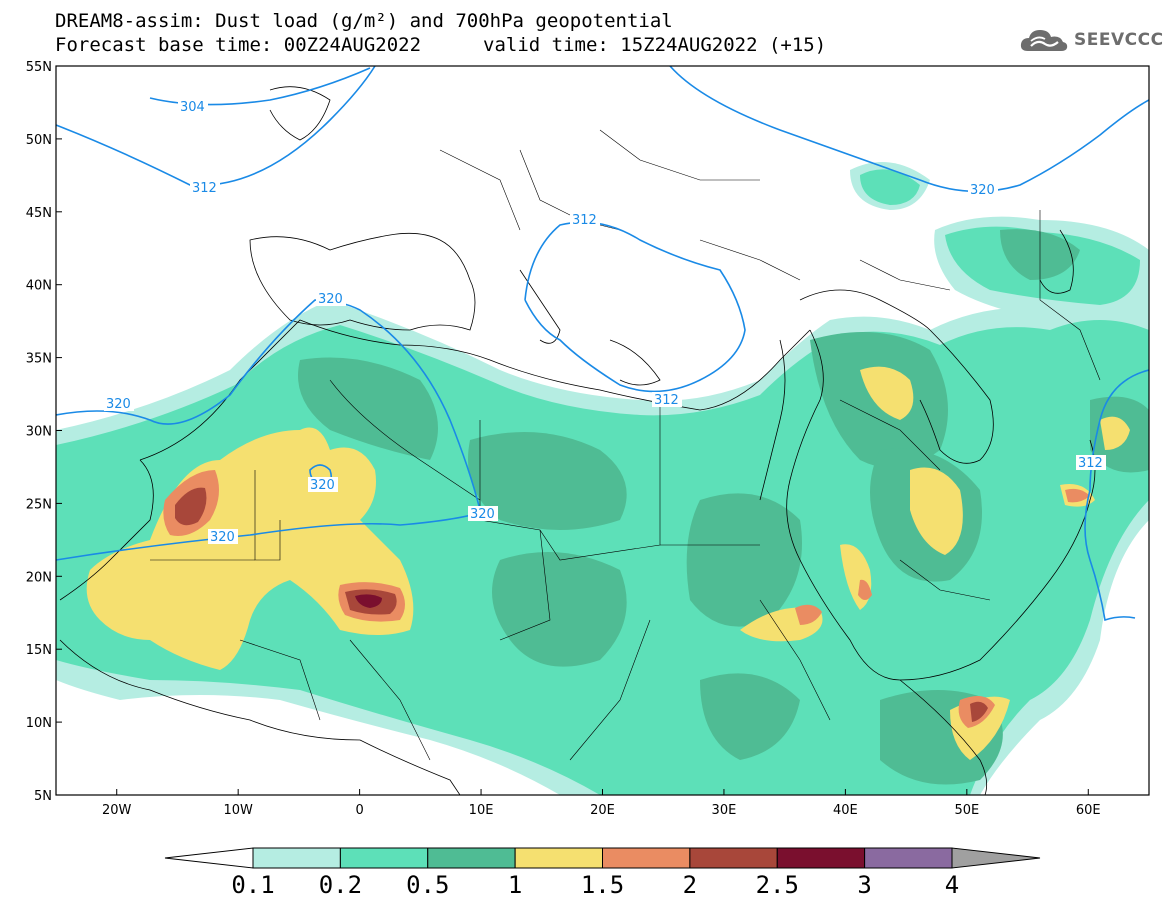 Image resolution: width=1165 pixels, height=907 pixels. I want to click on legend-level-label: 0.5, so click(427, 885).